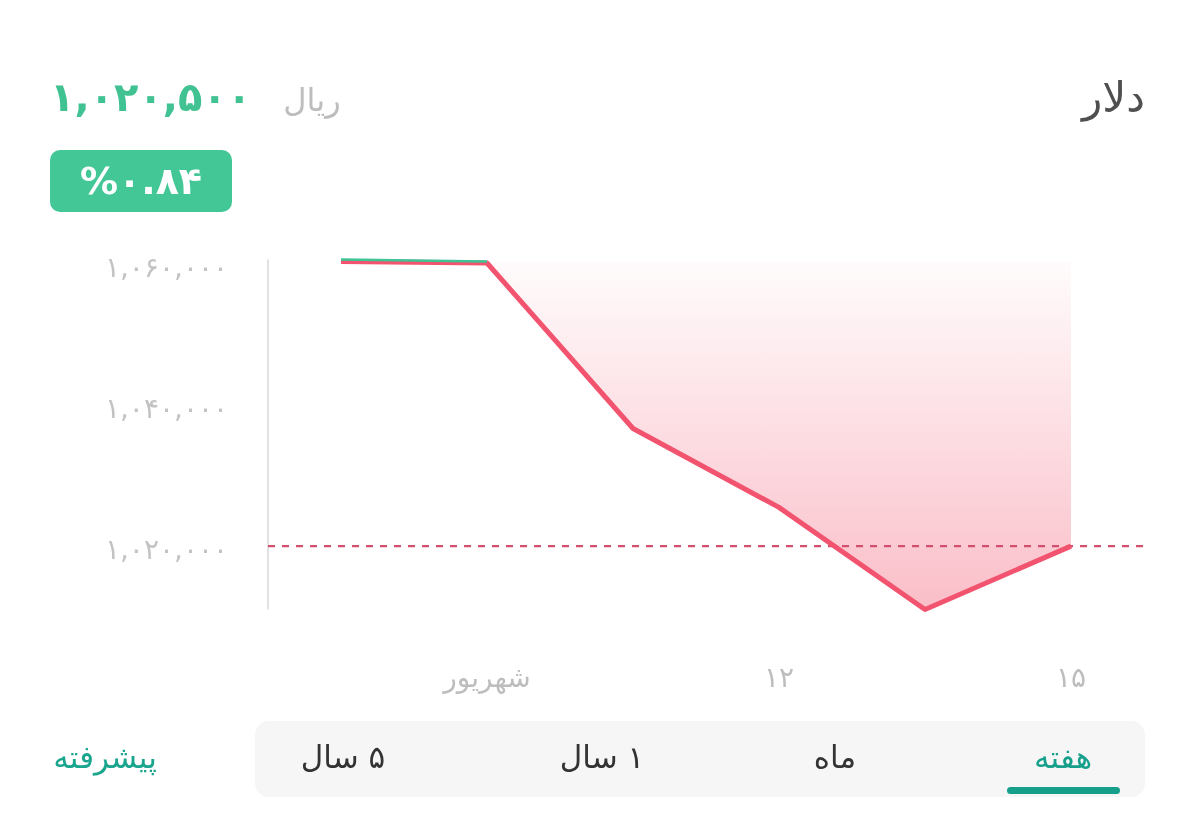 This screenshot has width=1198, height=835. Describe the element at coordinates (166, 268) in the screenshot. I see `y-tick-label: ۱,۰۶۰,۰۰۰` at that location.